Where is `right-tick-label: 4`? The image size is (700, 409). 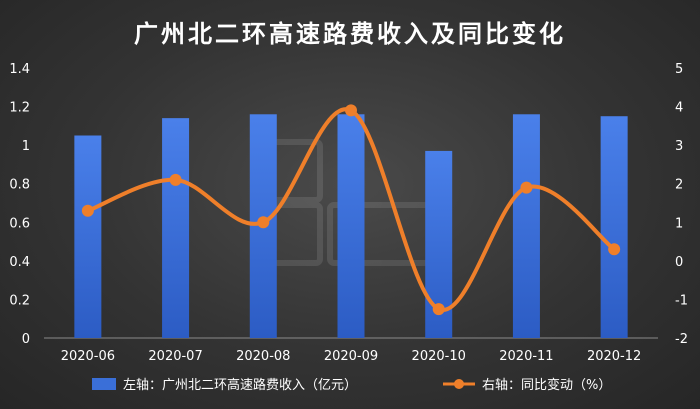 right-tick-label: 4 is located at coordinates (679, 108).